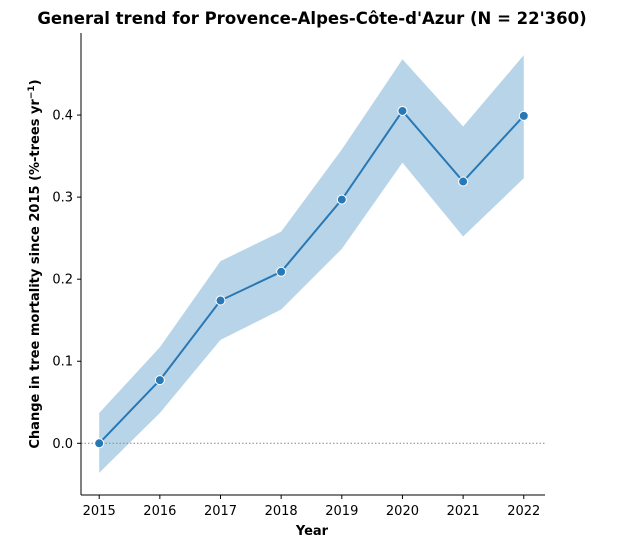 This screenshot has height=548, width=624. Describe the element at coordinates (99, 443) in the screenshot. I see `data-point-2015` at that location.